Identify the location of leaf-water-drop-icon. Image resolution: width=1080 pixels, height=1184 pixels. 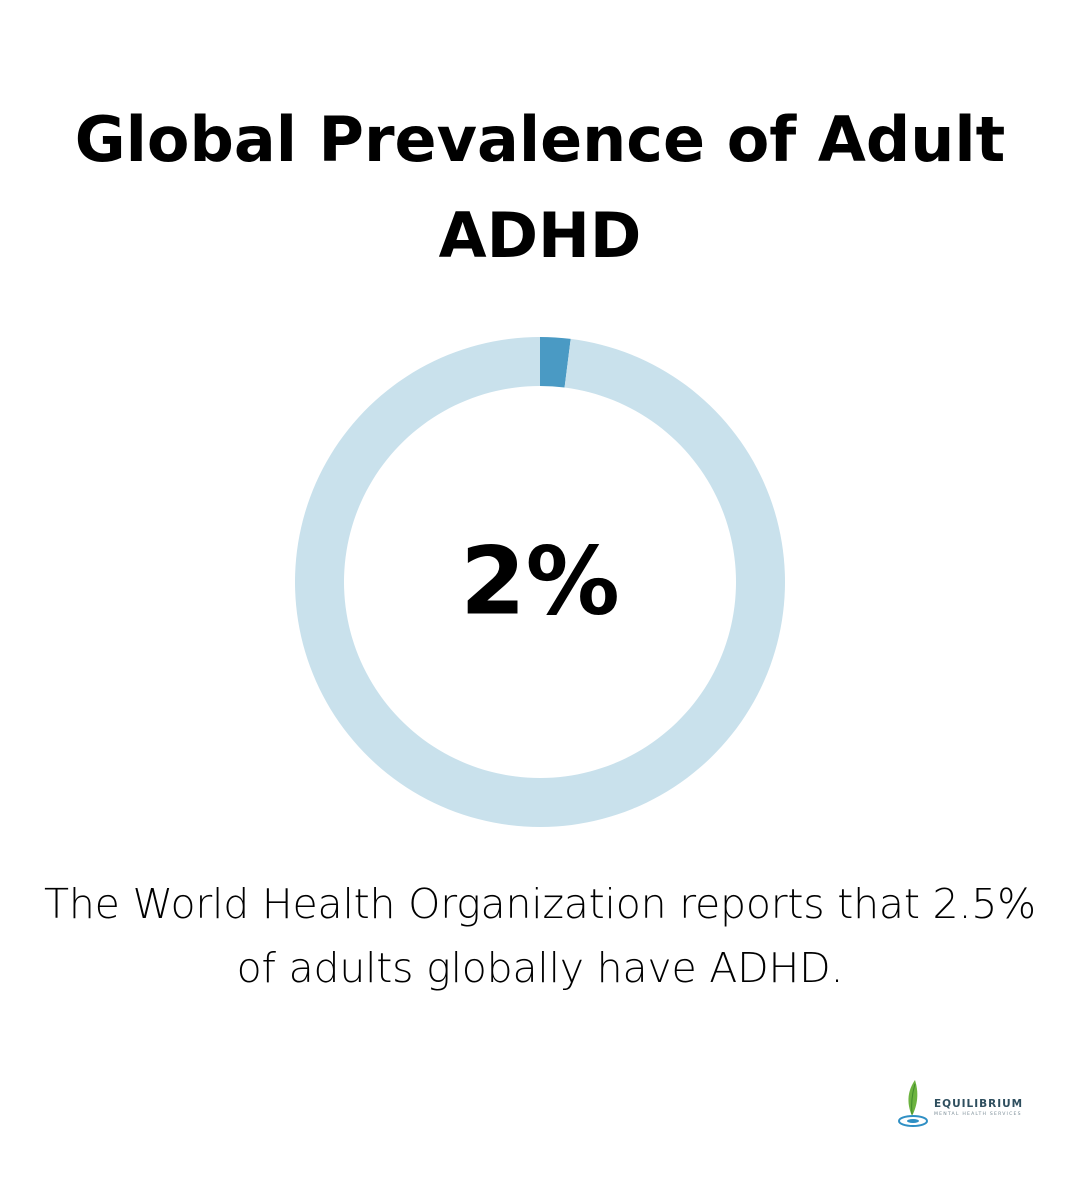
(913, 1103).